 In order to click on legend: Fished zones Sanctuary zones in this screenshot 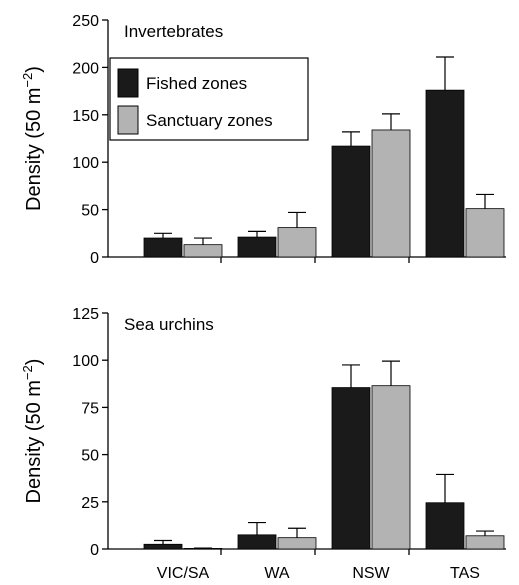, I will do `click(209, 99)`.